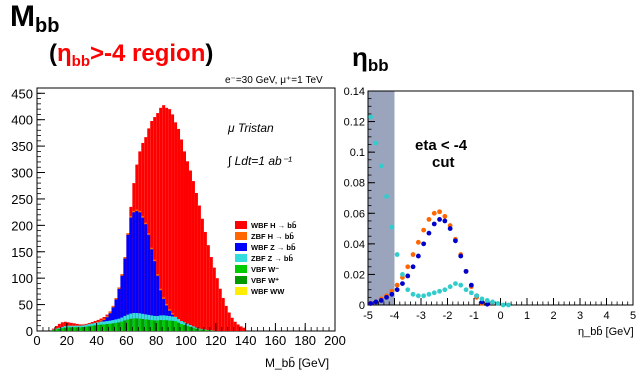 Image resolution: width=638 pixels, height=375 pixels. Describe the element at coordinates (67, 340) in the screenshot. I see `mass-xtick-label: 20` at that location.